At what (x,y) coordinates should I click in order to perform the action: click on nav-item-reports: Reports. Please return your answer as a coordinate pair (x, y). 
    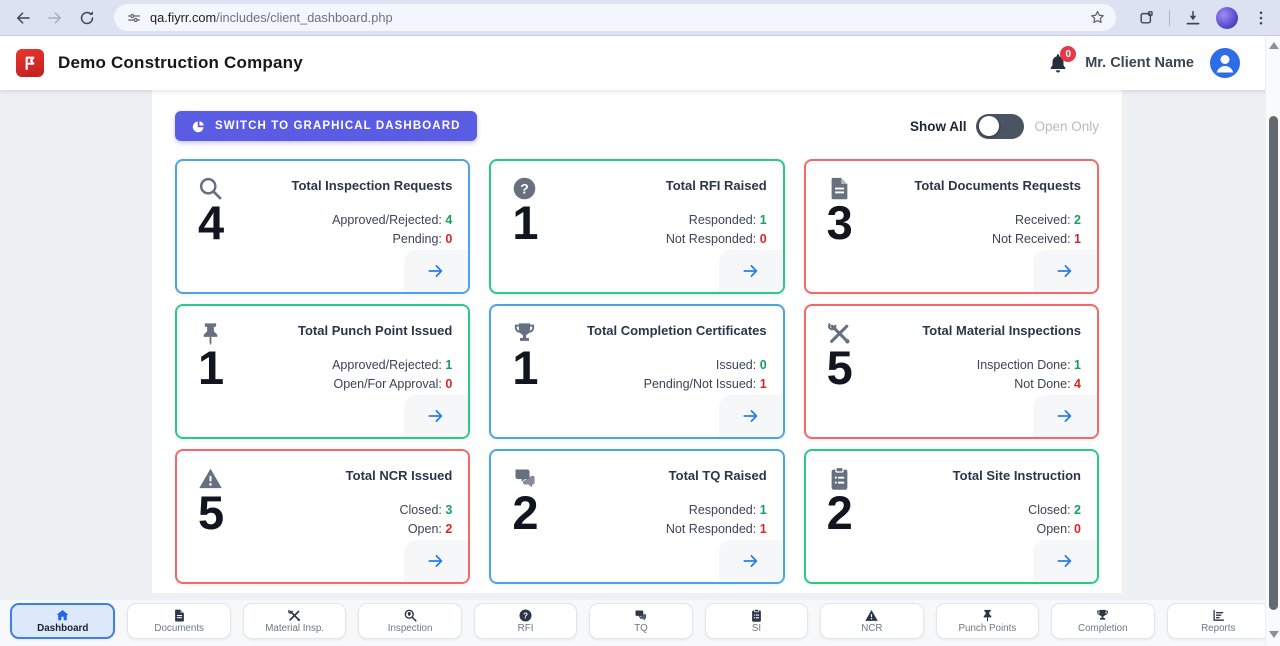
    Looking at the image, I should click on (1218, 621).